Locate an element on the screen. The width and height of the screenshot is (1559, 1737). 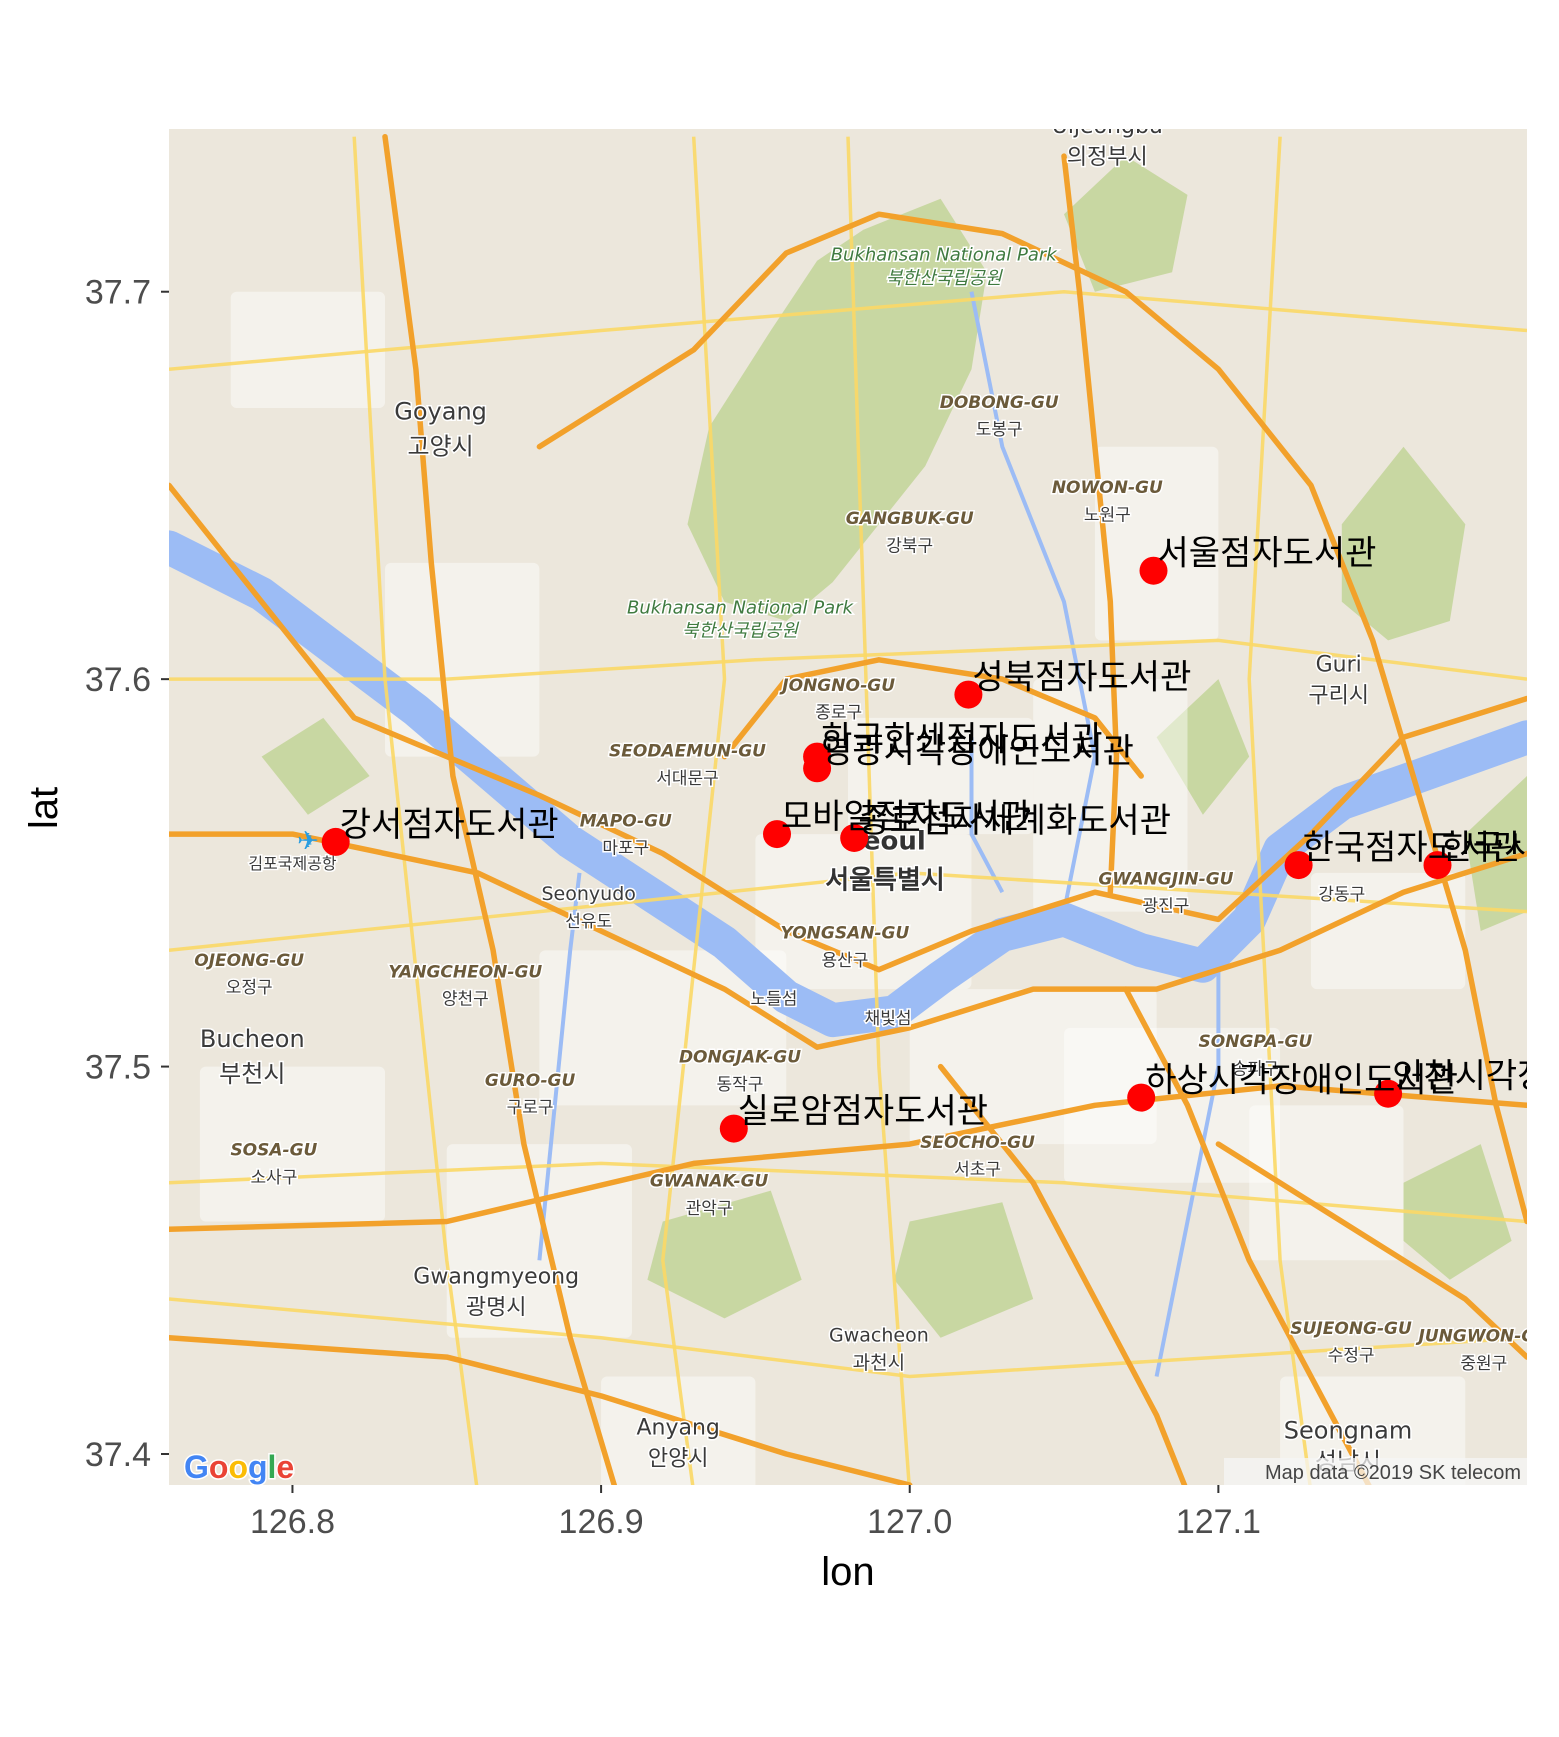
place-label: YONGSAN-GU is located at coordinates (845, 934).